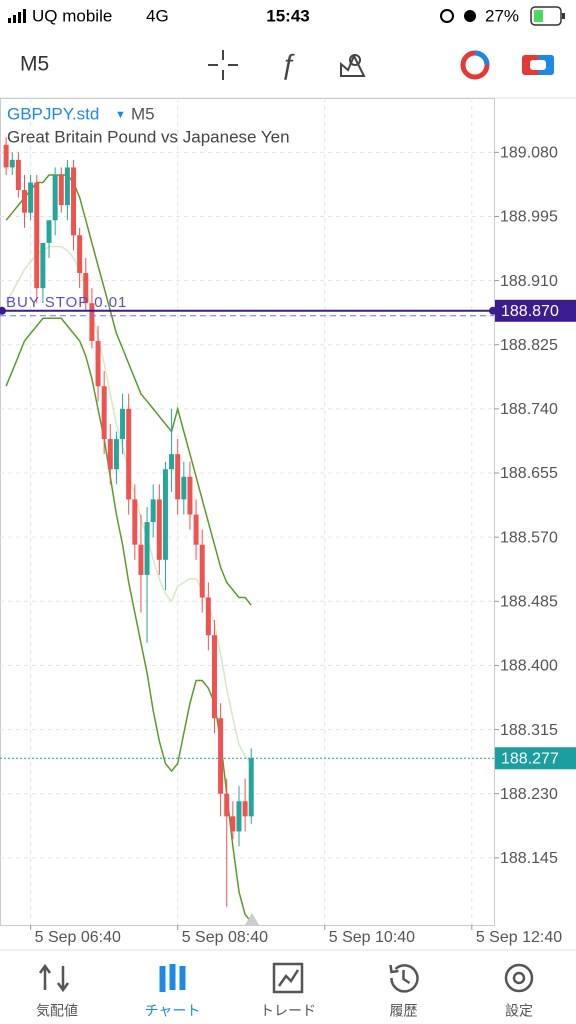 The image size is (576, 1024). I want to click on nav-label: 気配値, so click(57, 1011).